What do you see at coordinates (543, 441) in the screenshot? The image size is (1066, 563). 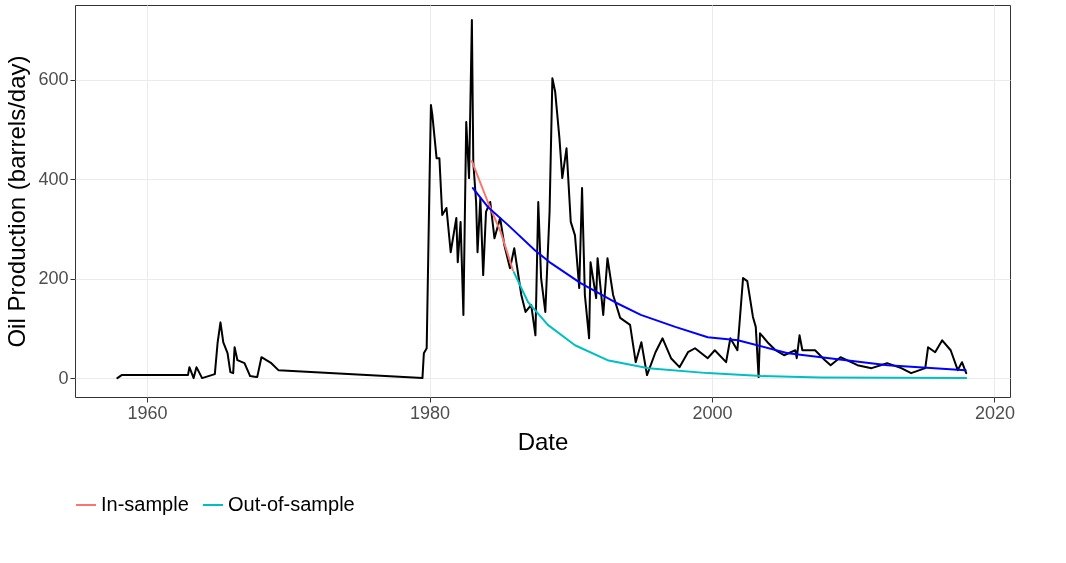 I see `x-axis-title: Date` at bounding box center [543, 441].